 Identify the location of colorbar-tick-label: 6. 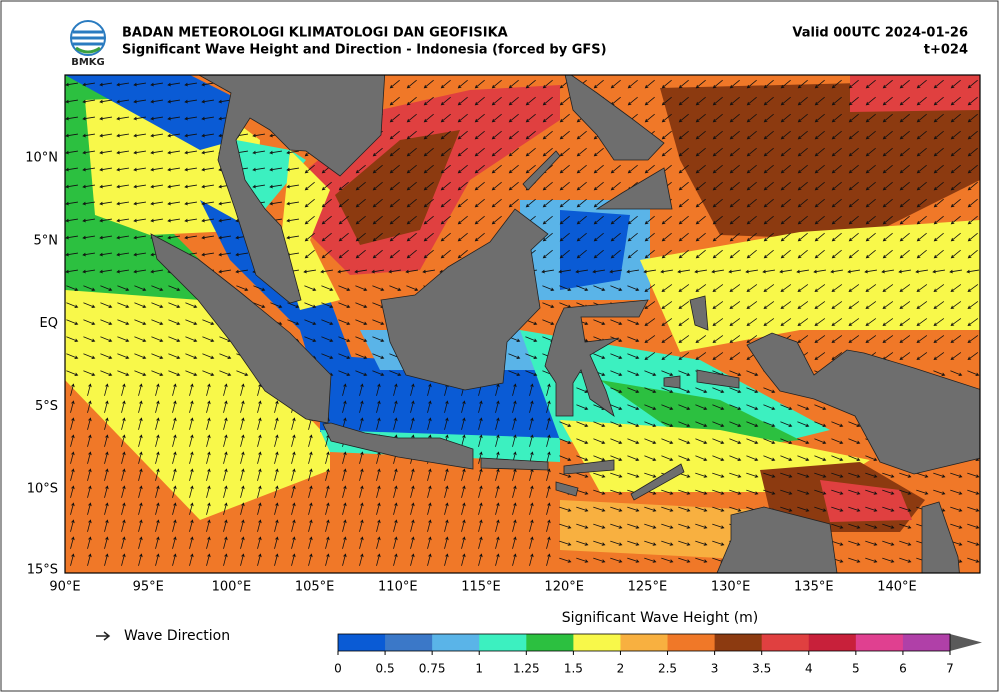
(903, 669).